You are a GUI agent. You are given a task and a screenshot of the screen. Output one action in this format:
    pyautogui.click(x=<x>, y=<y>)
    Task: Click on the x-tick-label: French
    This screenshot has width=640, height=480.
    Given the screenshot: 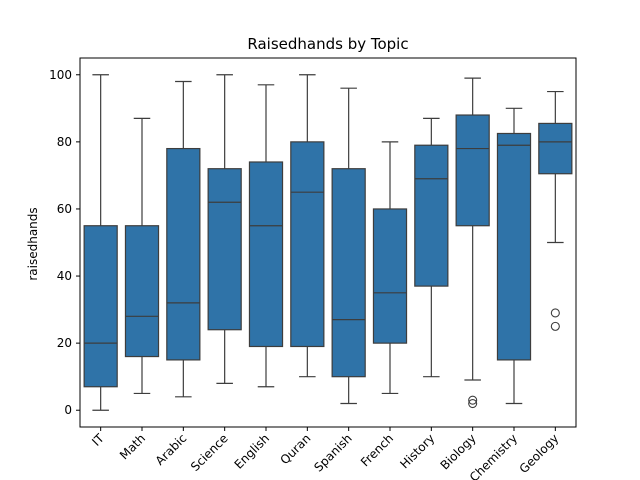 What is the action you would take?
    pyautogui.click(x=377, y=450)
    